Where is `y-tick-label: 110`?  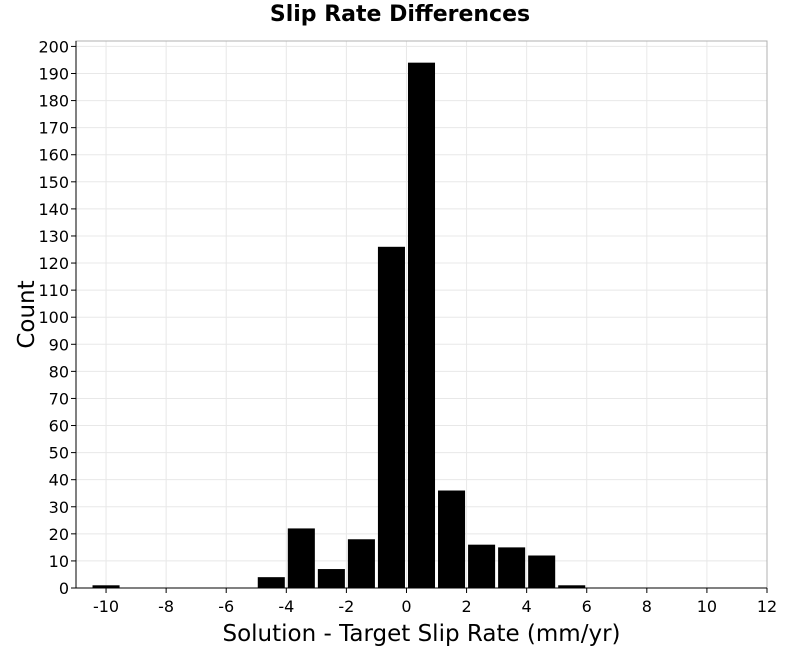 y-tick-label: 110 is located at coordinates (53, 290).